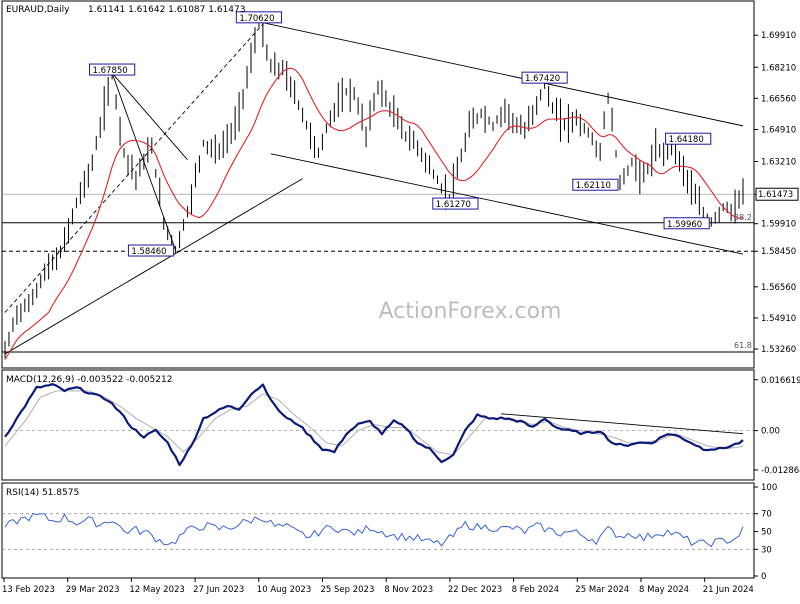 The image size is (800, 604). What do you see at coordinates (284, 590) in the screenshot?
I see `x-axis-date-label: 10 Aug 2023` at bounding box center [284, 590].